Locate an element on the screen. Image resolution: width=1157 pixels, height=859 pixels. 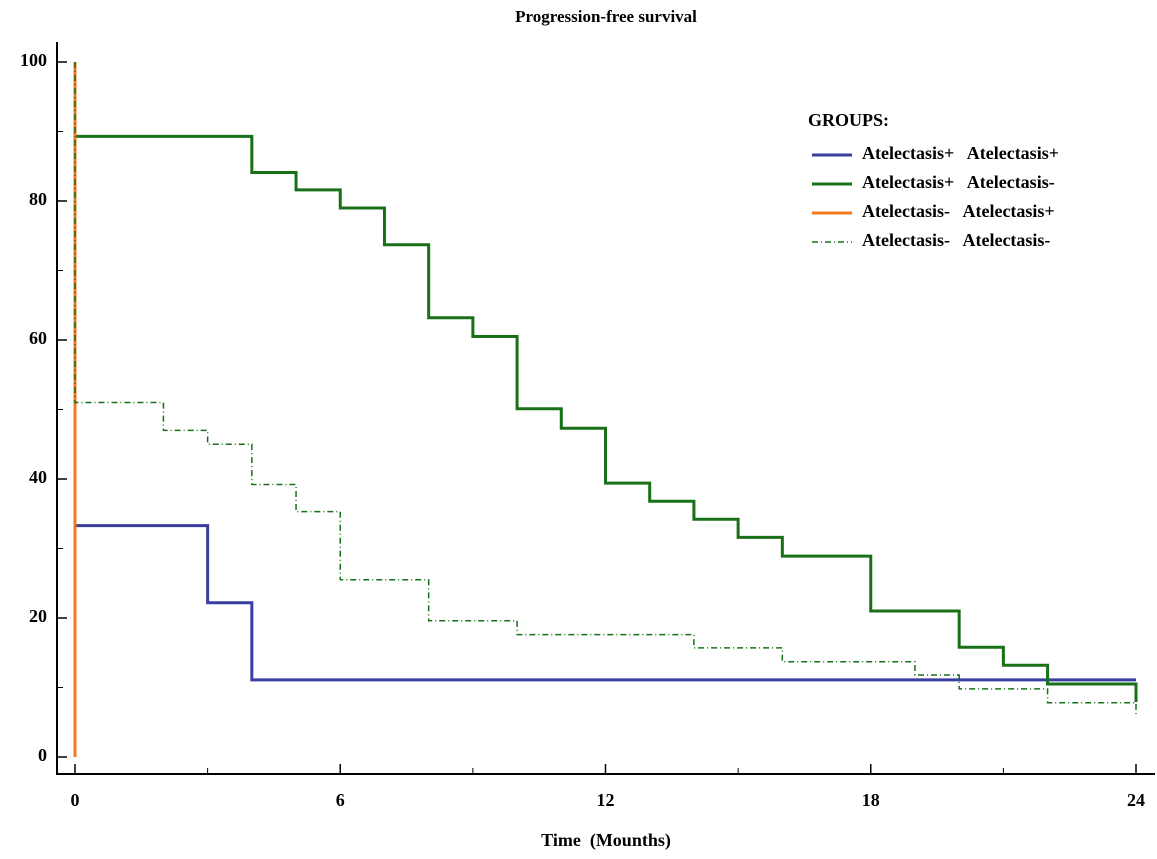
x-tick-label: 0 is located at coordinates (75, 800).